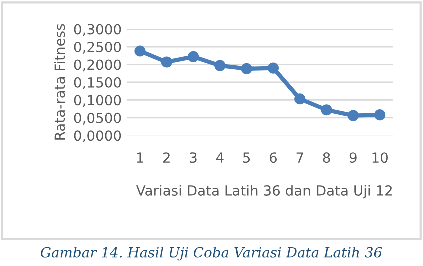  Describe the element at coordinates (98, 101) in the screenshot. I see `y-tick-label: 0,1000` at that location.